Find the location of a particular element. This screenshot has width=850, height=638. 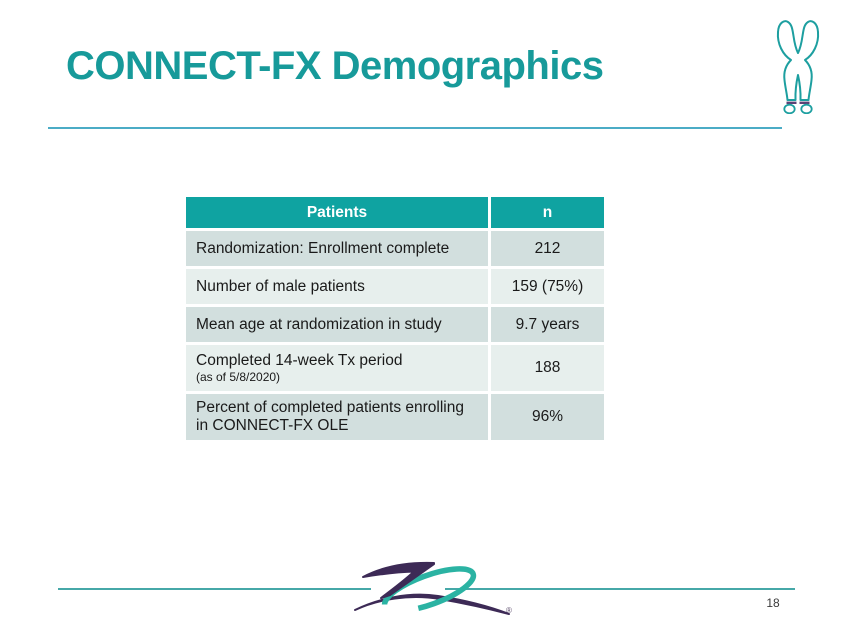

row-label: Completed 14-week Tx period is located at coordinates (299, 360).